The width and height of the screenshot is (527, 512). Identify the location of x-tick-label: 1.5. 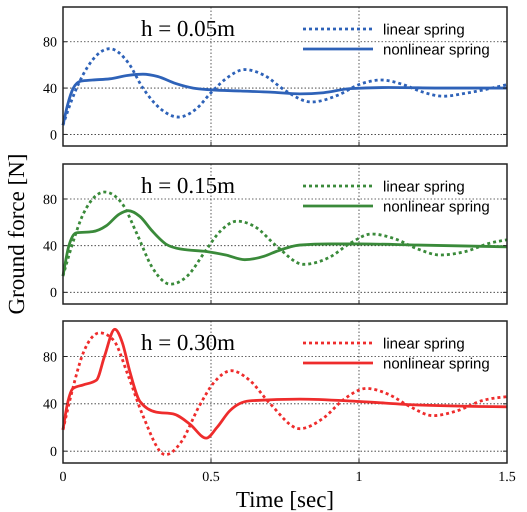
(507, 477).